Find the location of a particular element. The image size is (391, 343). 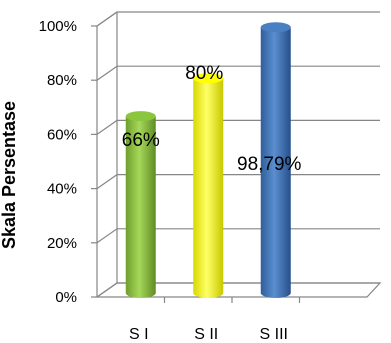

y-axis-title: Skala Persentase is located at coordinates (9, 175).